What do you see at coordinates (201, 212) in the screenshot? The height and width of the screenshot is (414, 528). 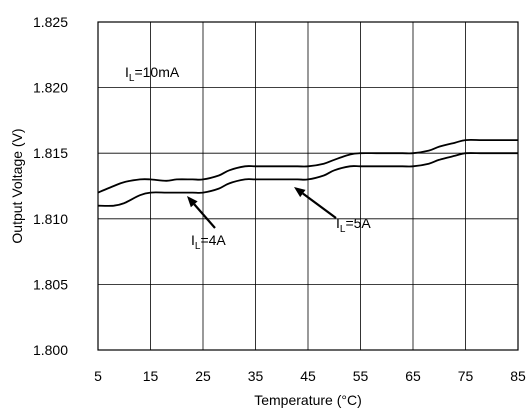 I see `arrow-to-il-4a` at bounding box center [201, 212].